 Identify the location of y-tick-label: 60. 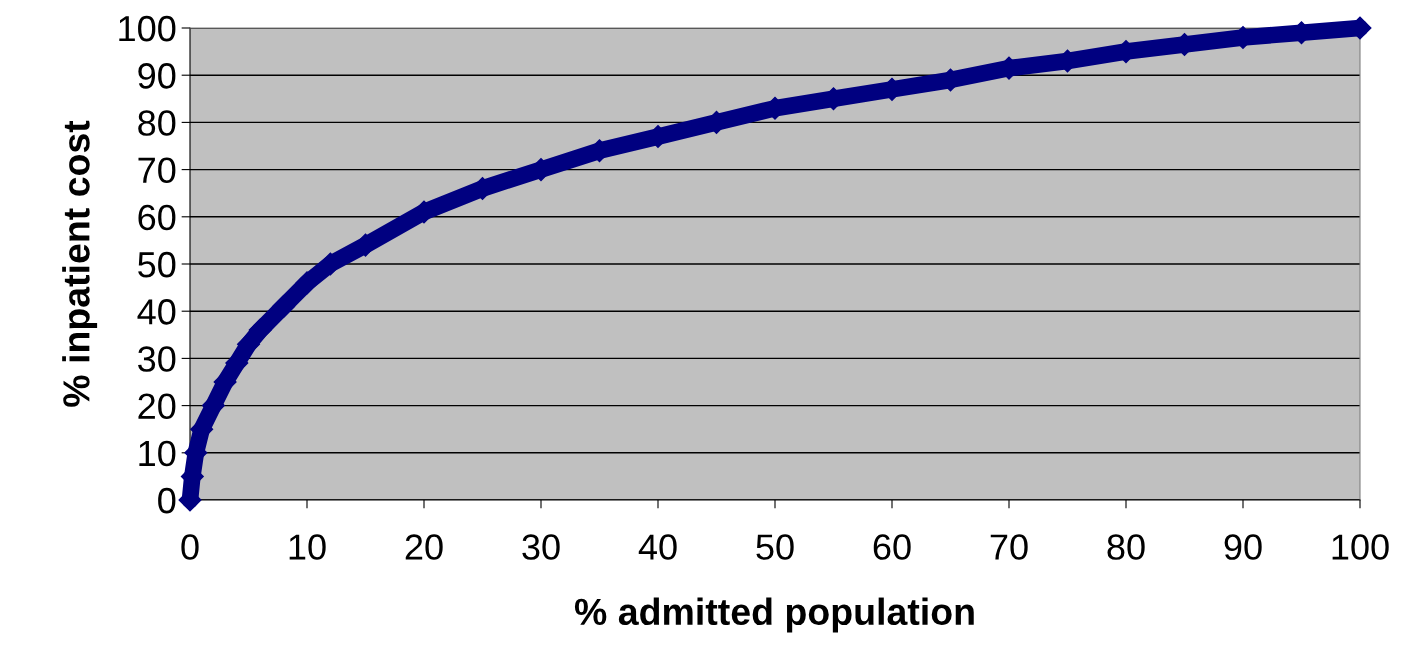
(157, 217).